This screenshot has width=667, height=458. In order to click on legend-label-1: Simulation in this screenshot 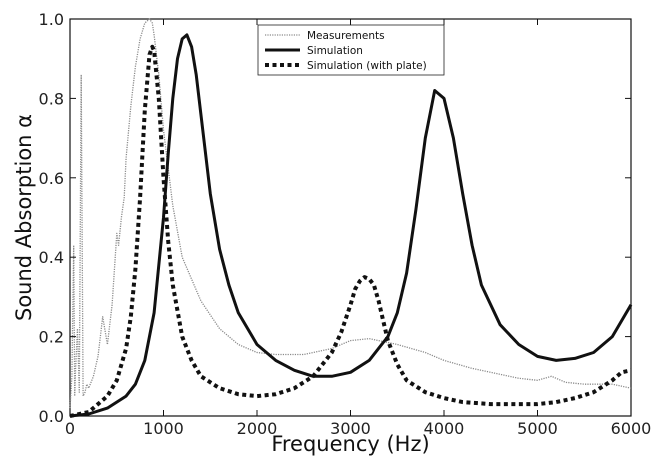, I will do `click(335, 51)`.